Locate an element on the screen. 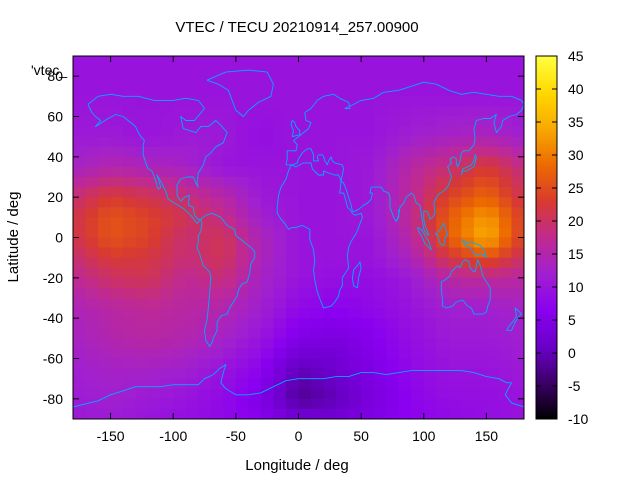 The height and width of the screenshot is (480, 640). colorbar-tick-label: 20 is located at coordinates (576, 221).